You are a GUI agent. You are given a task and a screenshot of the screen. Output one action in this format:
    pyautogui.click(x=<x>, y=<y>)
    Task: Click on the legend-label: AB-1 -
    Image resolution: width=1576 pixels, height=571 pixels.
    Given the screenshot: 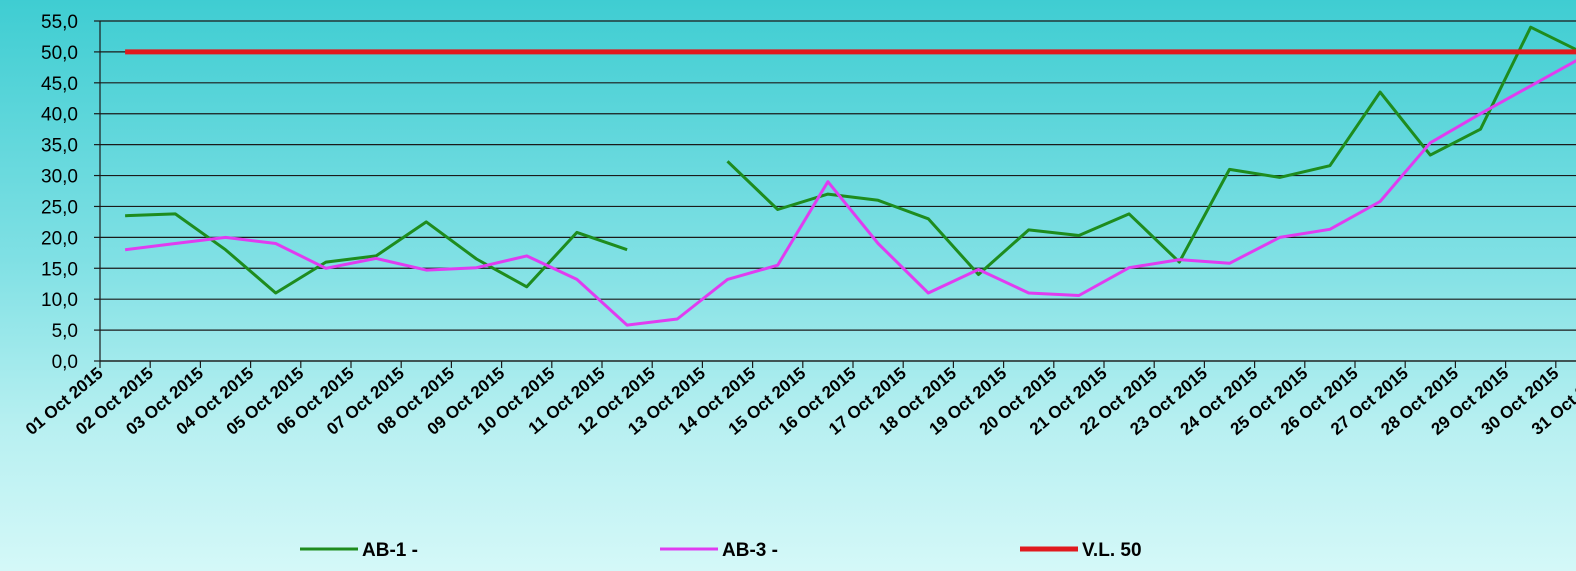 What is the action you would take?
    pyautogui.click(x=390, y=550)
    